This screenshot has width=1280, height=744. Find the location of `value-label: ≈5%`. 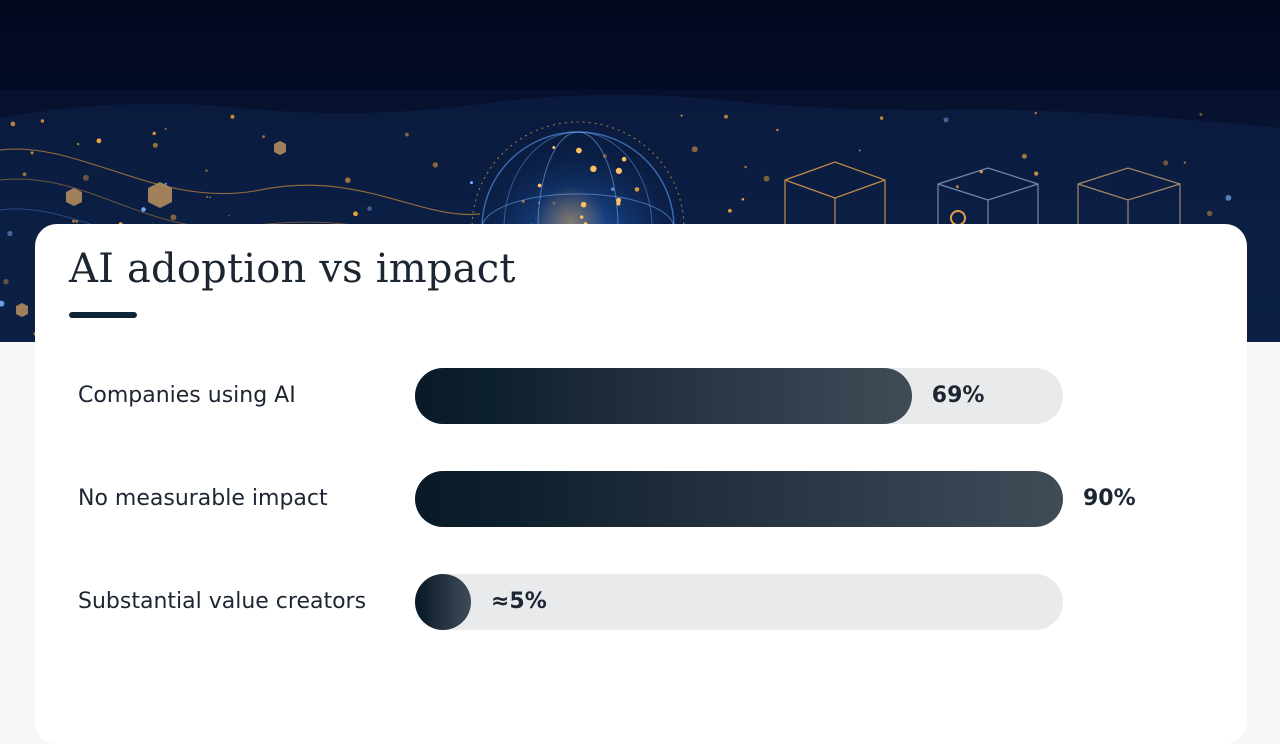

value-label: ≈5% is located at coordinates (519, 601).